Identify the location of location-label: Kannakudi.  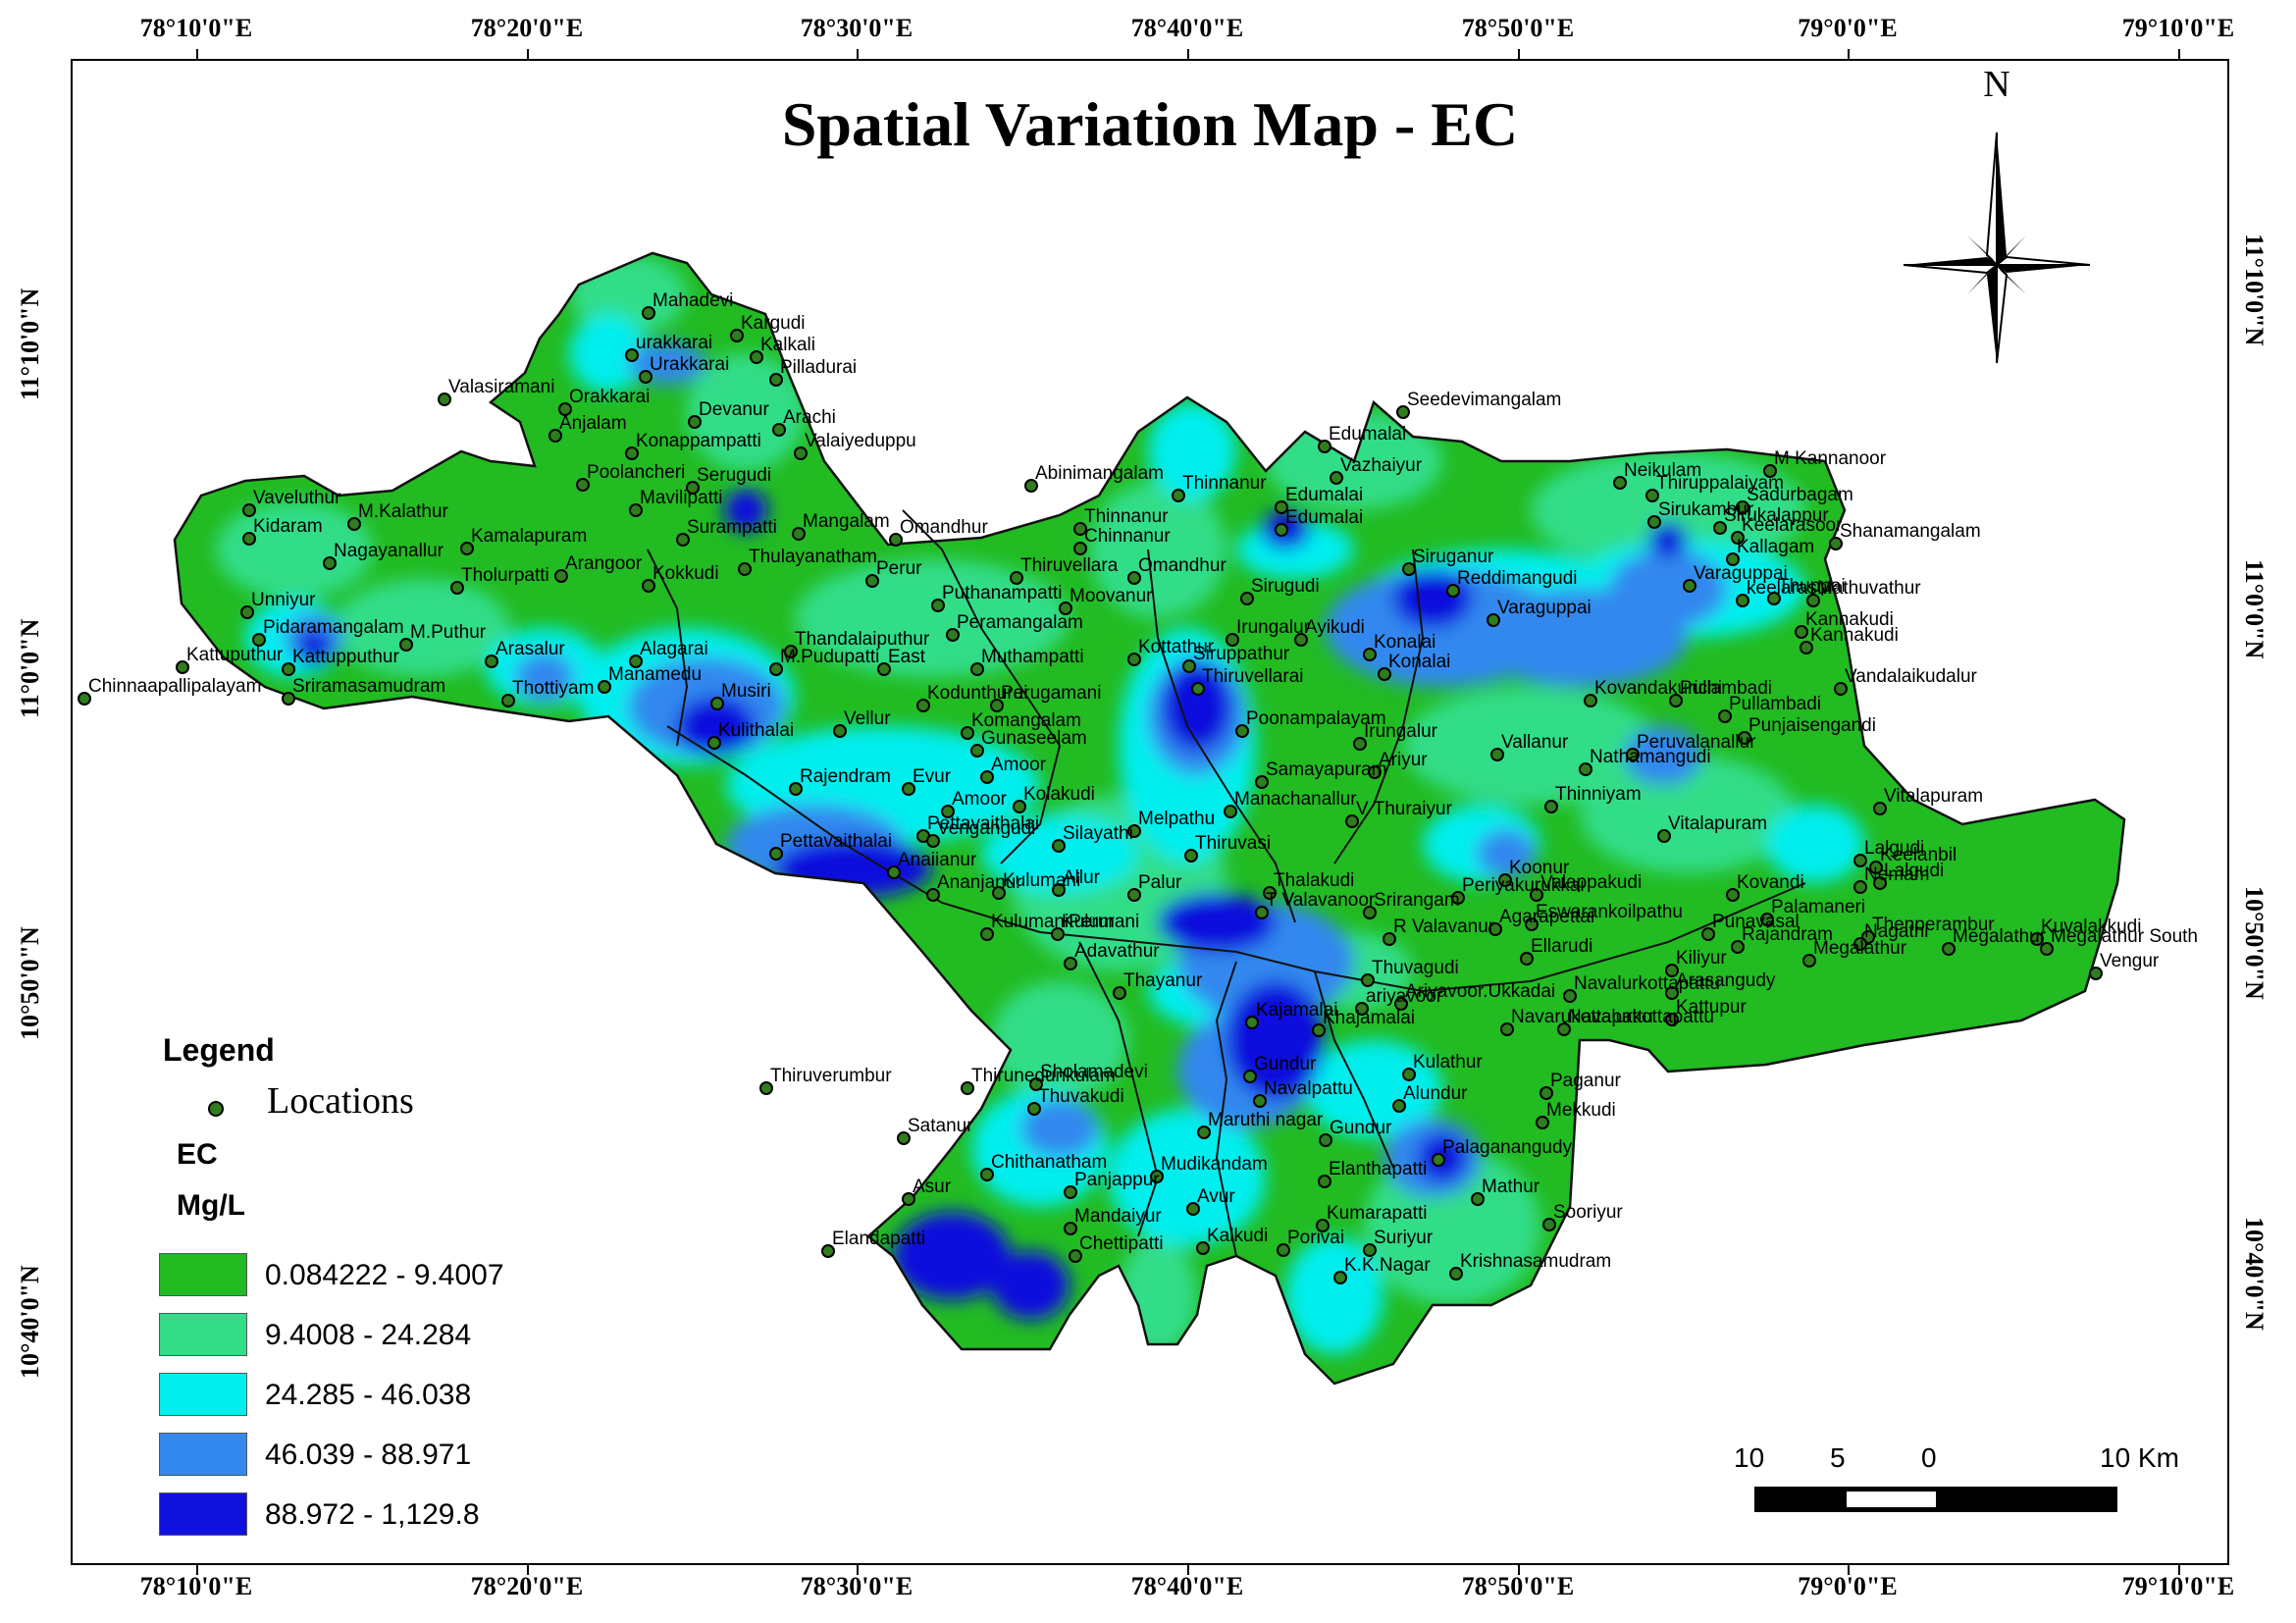
(1849, 619).